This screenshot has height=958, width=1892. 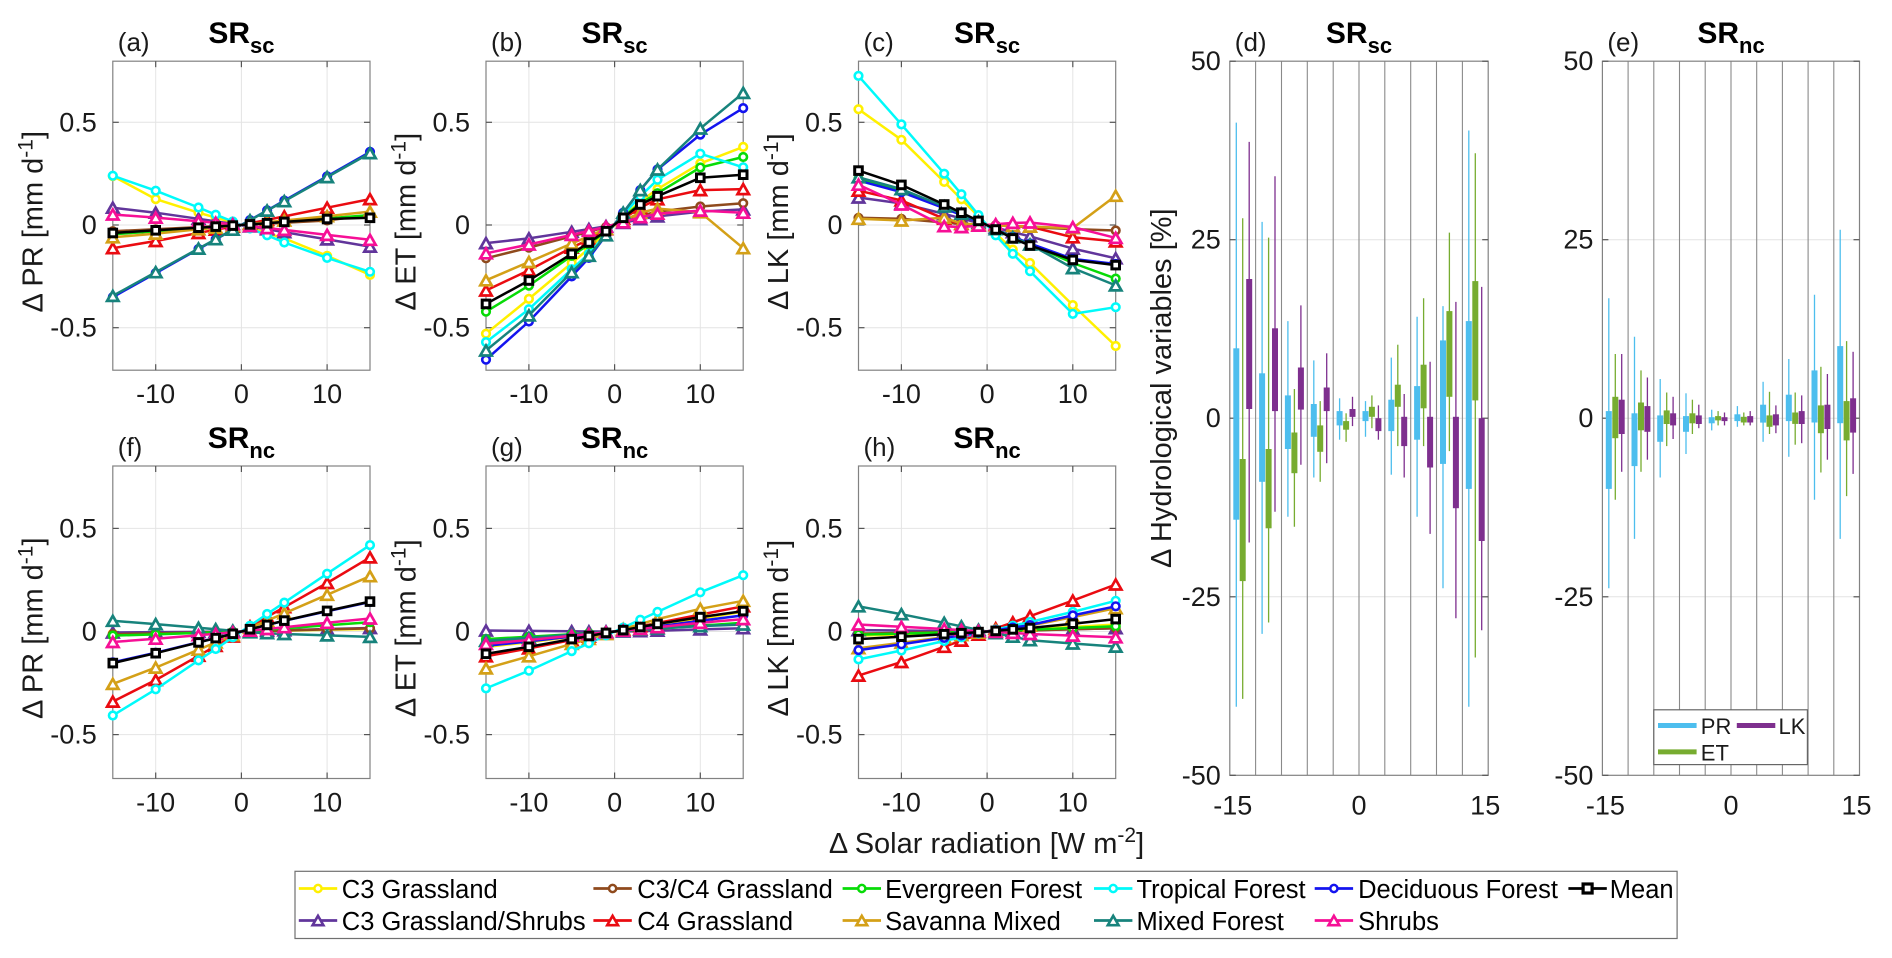 I want to click on svg-text: ET, so click(x=1715, y=752).